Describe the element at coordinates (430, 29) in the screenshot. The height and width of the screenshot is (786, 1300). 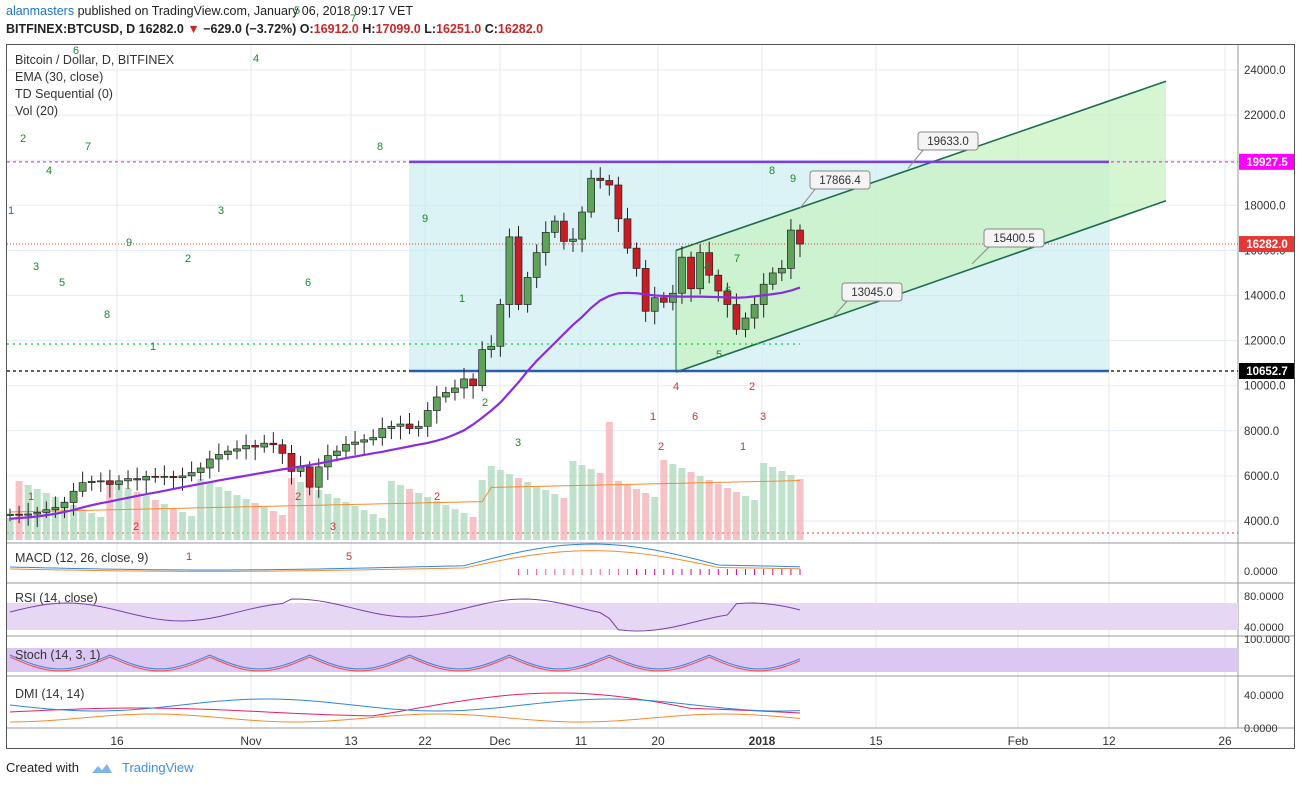
I see `low-label: L:` at that location.